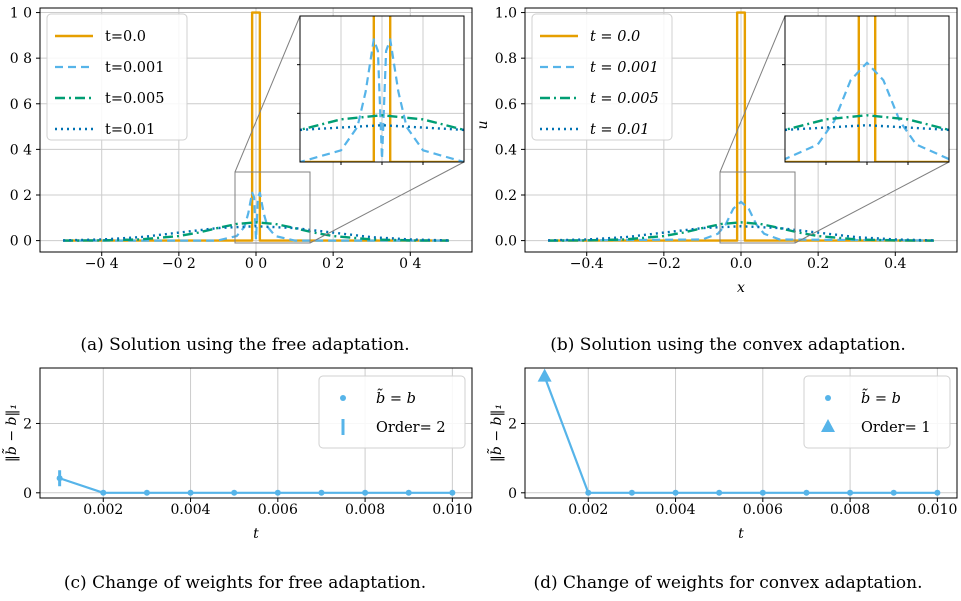  What do you see at coordinates (21, 196) in the screenshot?
I see `y-tick-label: 0 2` at bounding box center [21, 196].